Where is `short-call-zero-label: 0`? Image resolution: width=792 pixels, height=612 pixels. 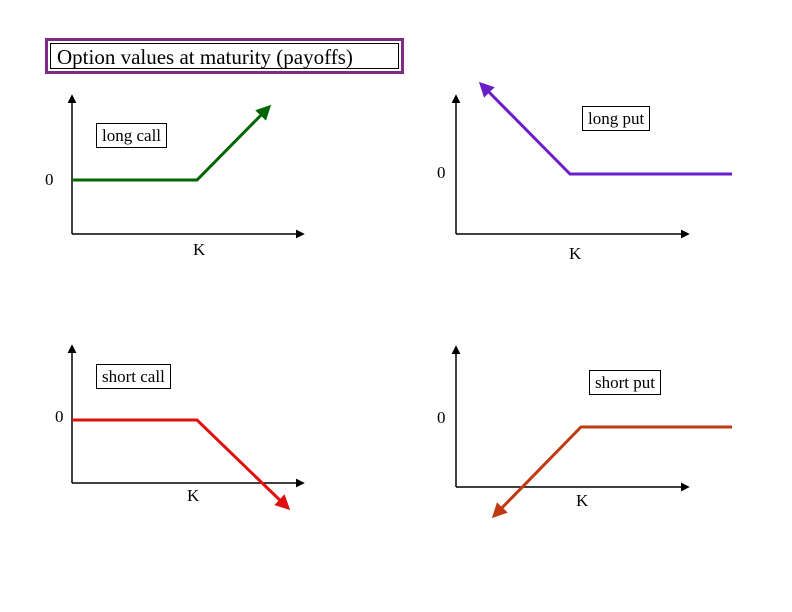 short-call-zero-label: 0 is located at coordinates (59, 416).